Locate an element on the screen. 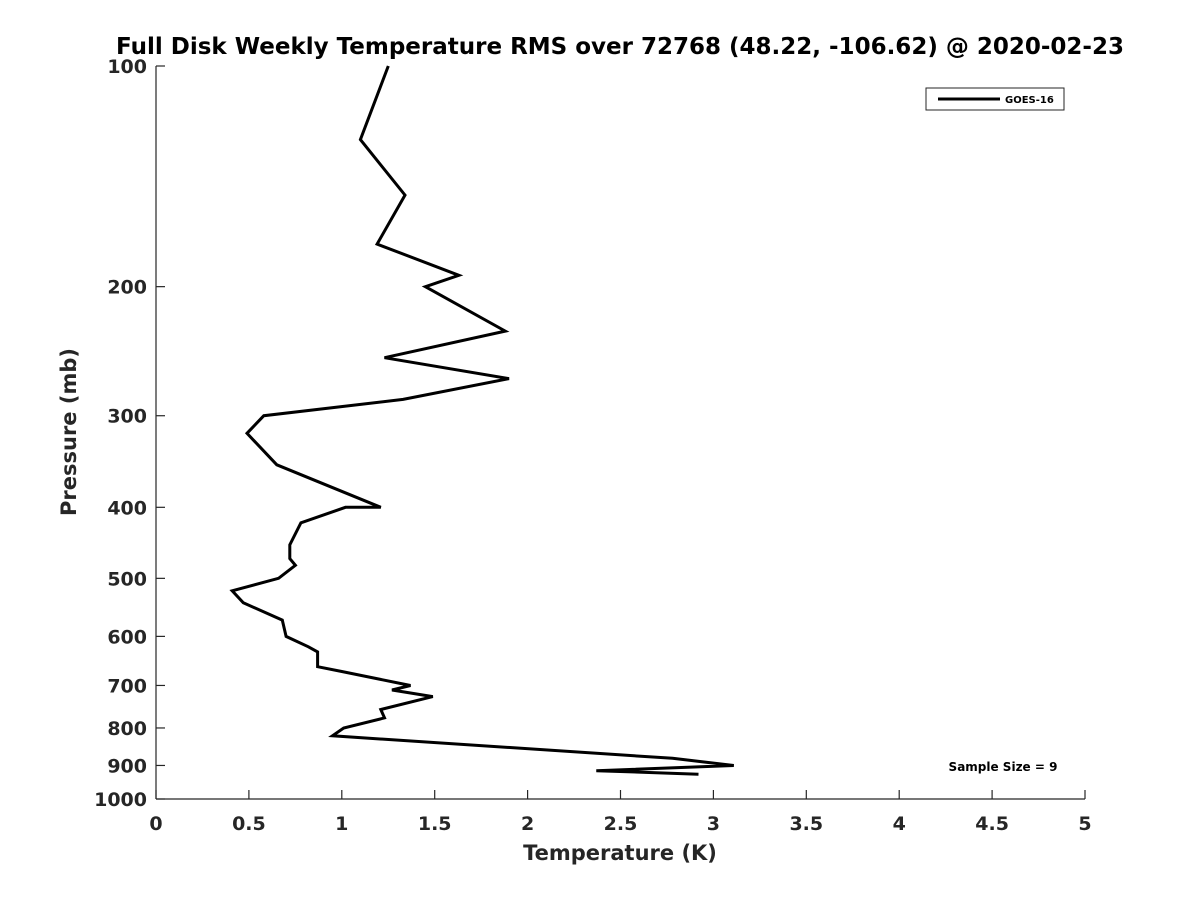 This screenshot has height=900, width=1200. x-tick-label: 0 is located at coordinates (155, 824).